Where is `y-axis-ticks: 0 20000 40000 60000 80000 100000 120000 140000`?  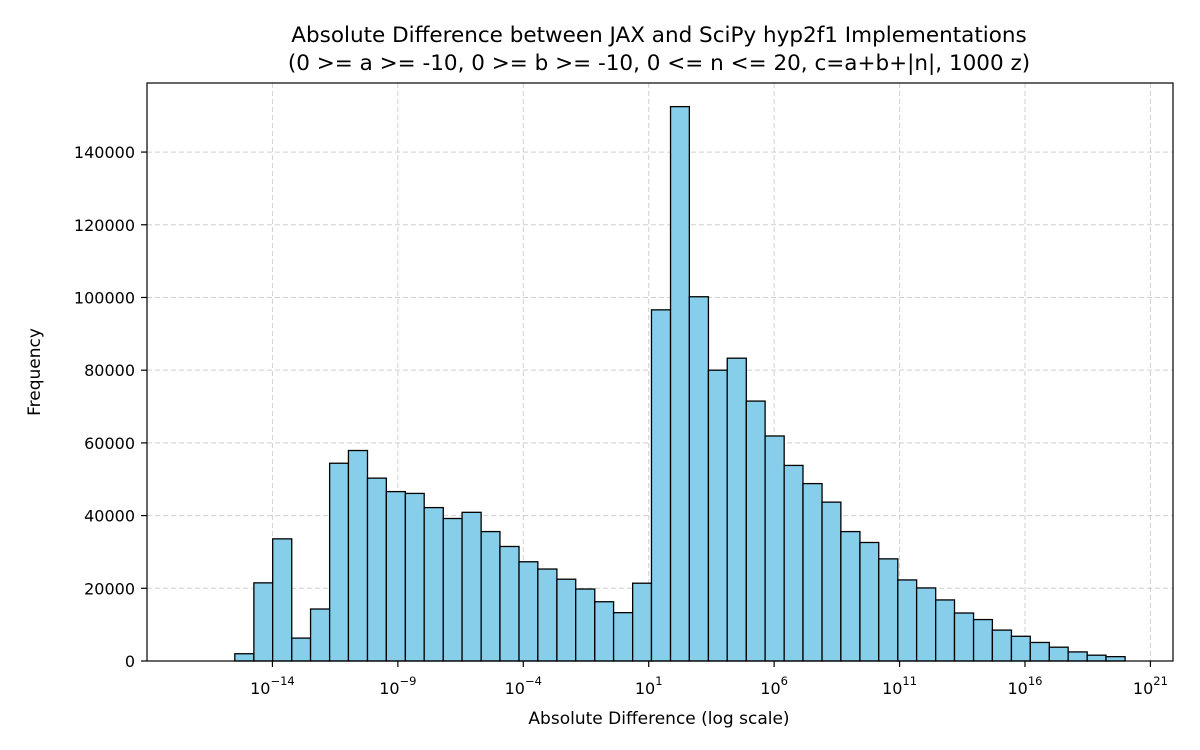 y-axis-ticks: 0 20000 40000 60000 80000 100000 120000 140000 is located at coordinates (110, 407).